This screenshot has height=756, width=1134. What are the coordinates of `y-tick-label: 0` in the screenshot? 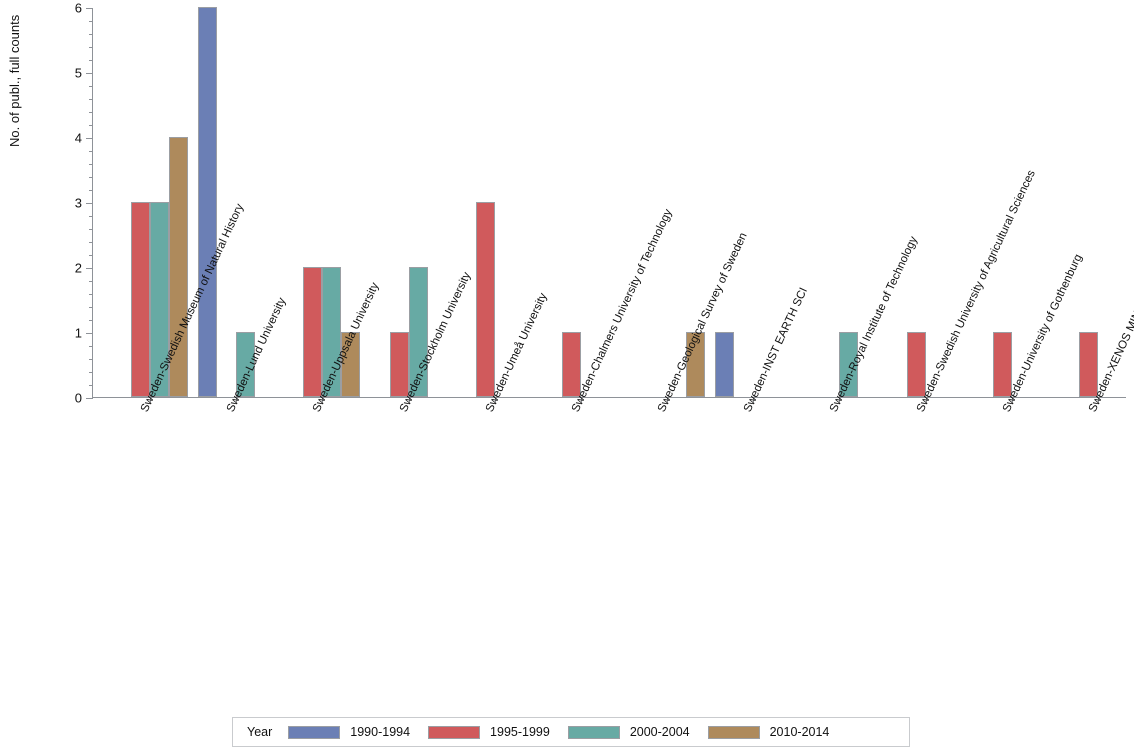 It's located at (78, 398).